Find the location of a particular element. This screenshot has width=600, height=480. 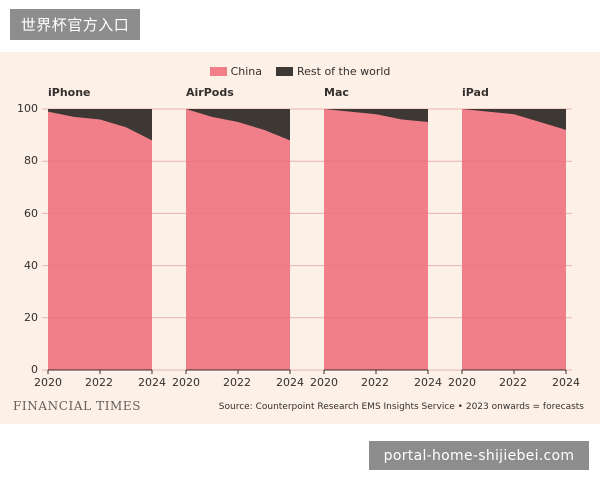

y-tick-label: 80 is located at coordinates (31, 160).